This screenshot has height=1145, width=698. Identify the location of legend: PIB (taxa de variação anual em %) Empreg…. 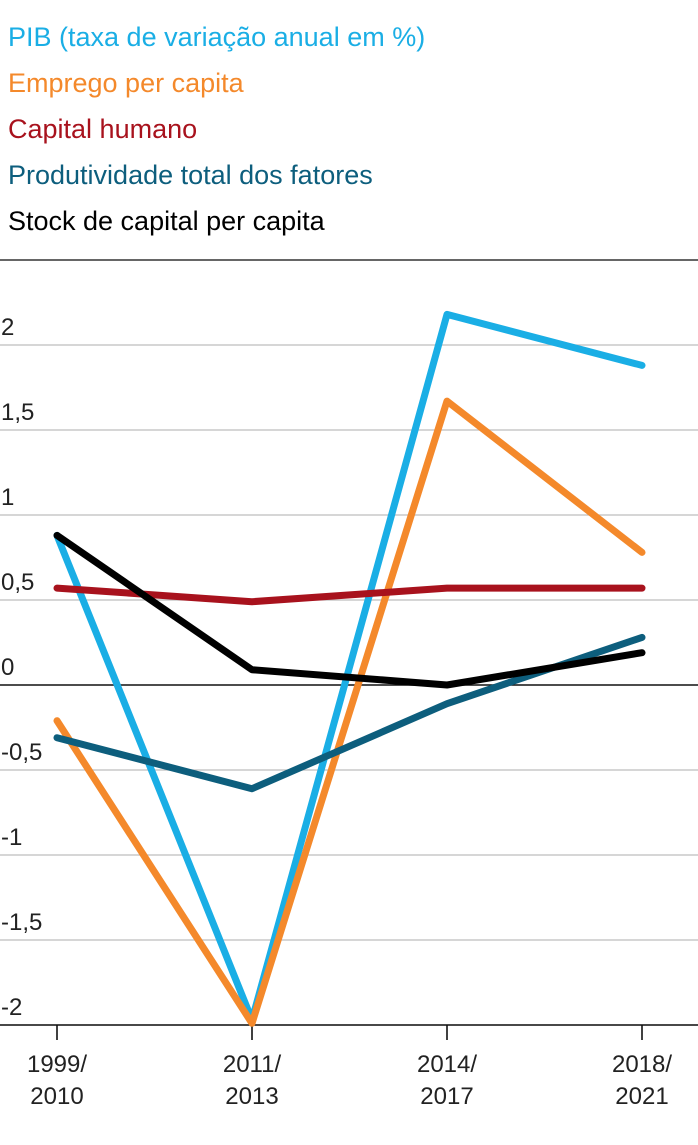
(216, 129).